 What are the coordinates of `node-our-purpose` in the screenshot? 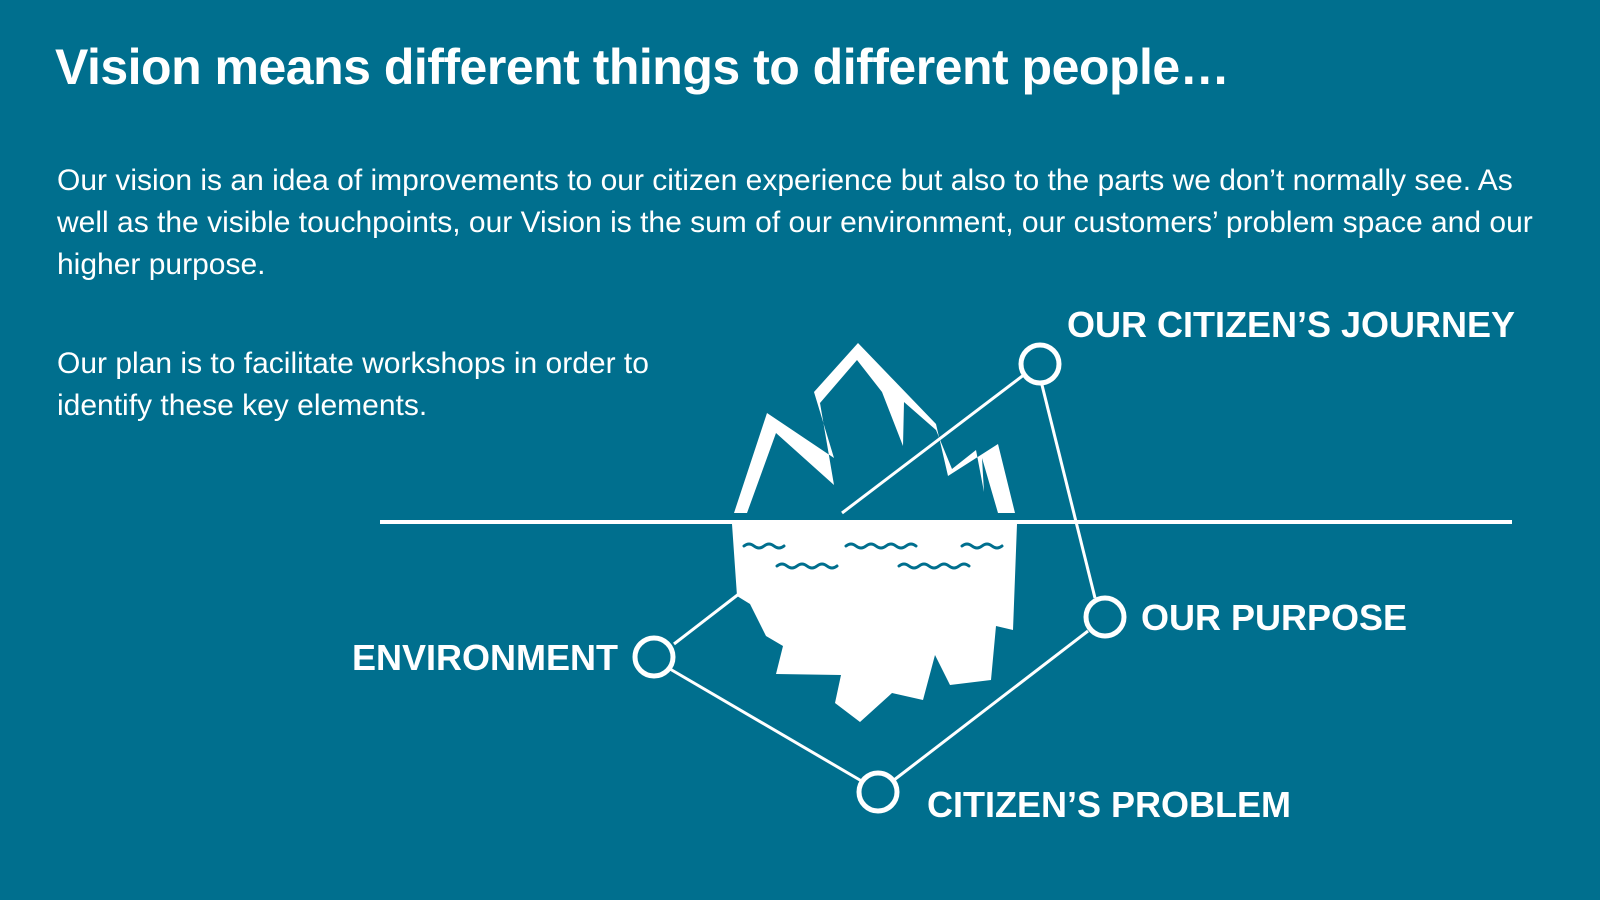 It's located at (1105, 617).